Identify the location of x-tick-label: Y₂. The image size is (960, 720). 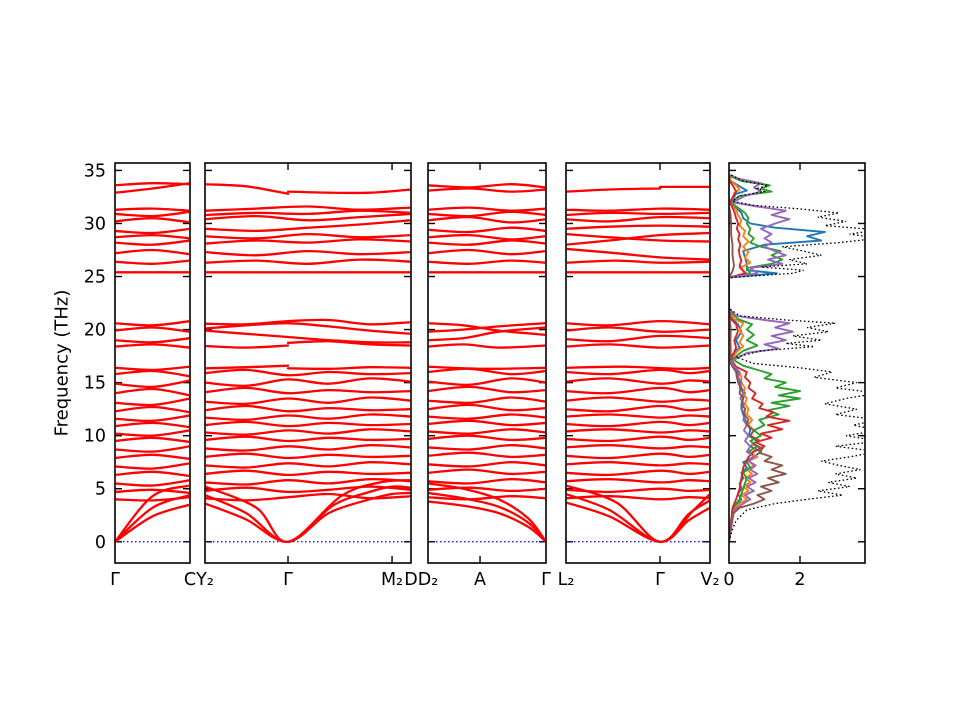
(204, 580).